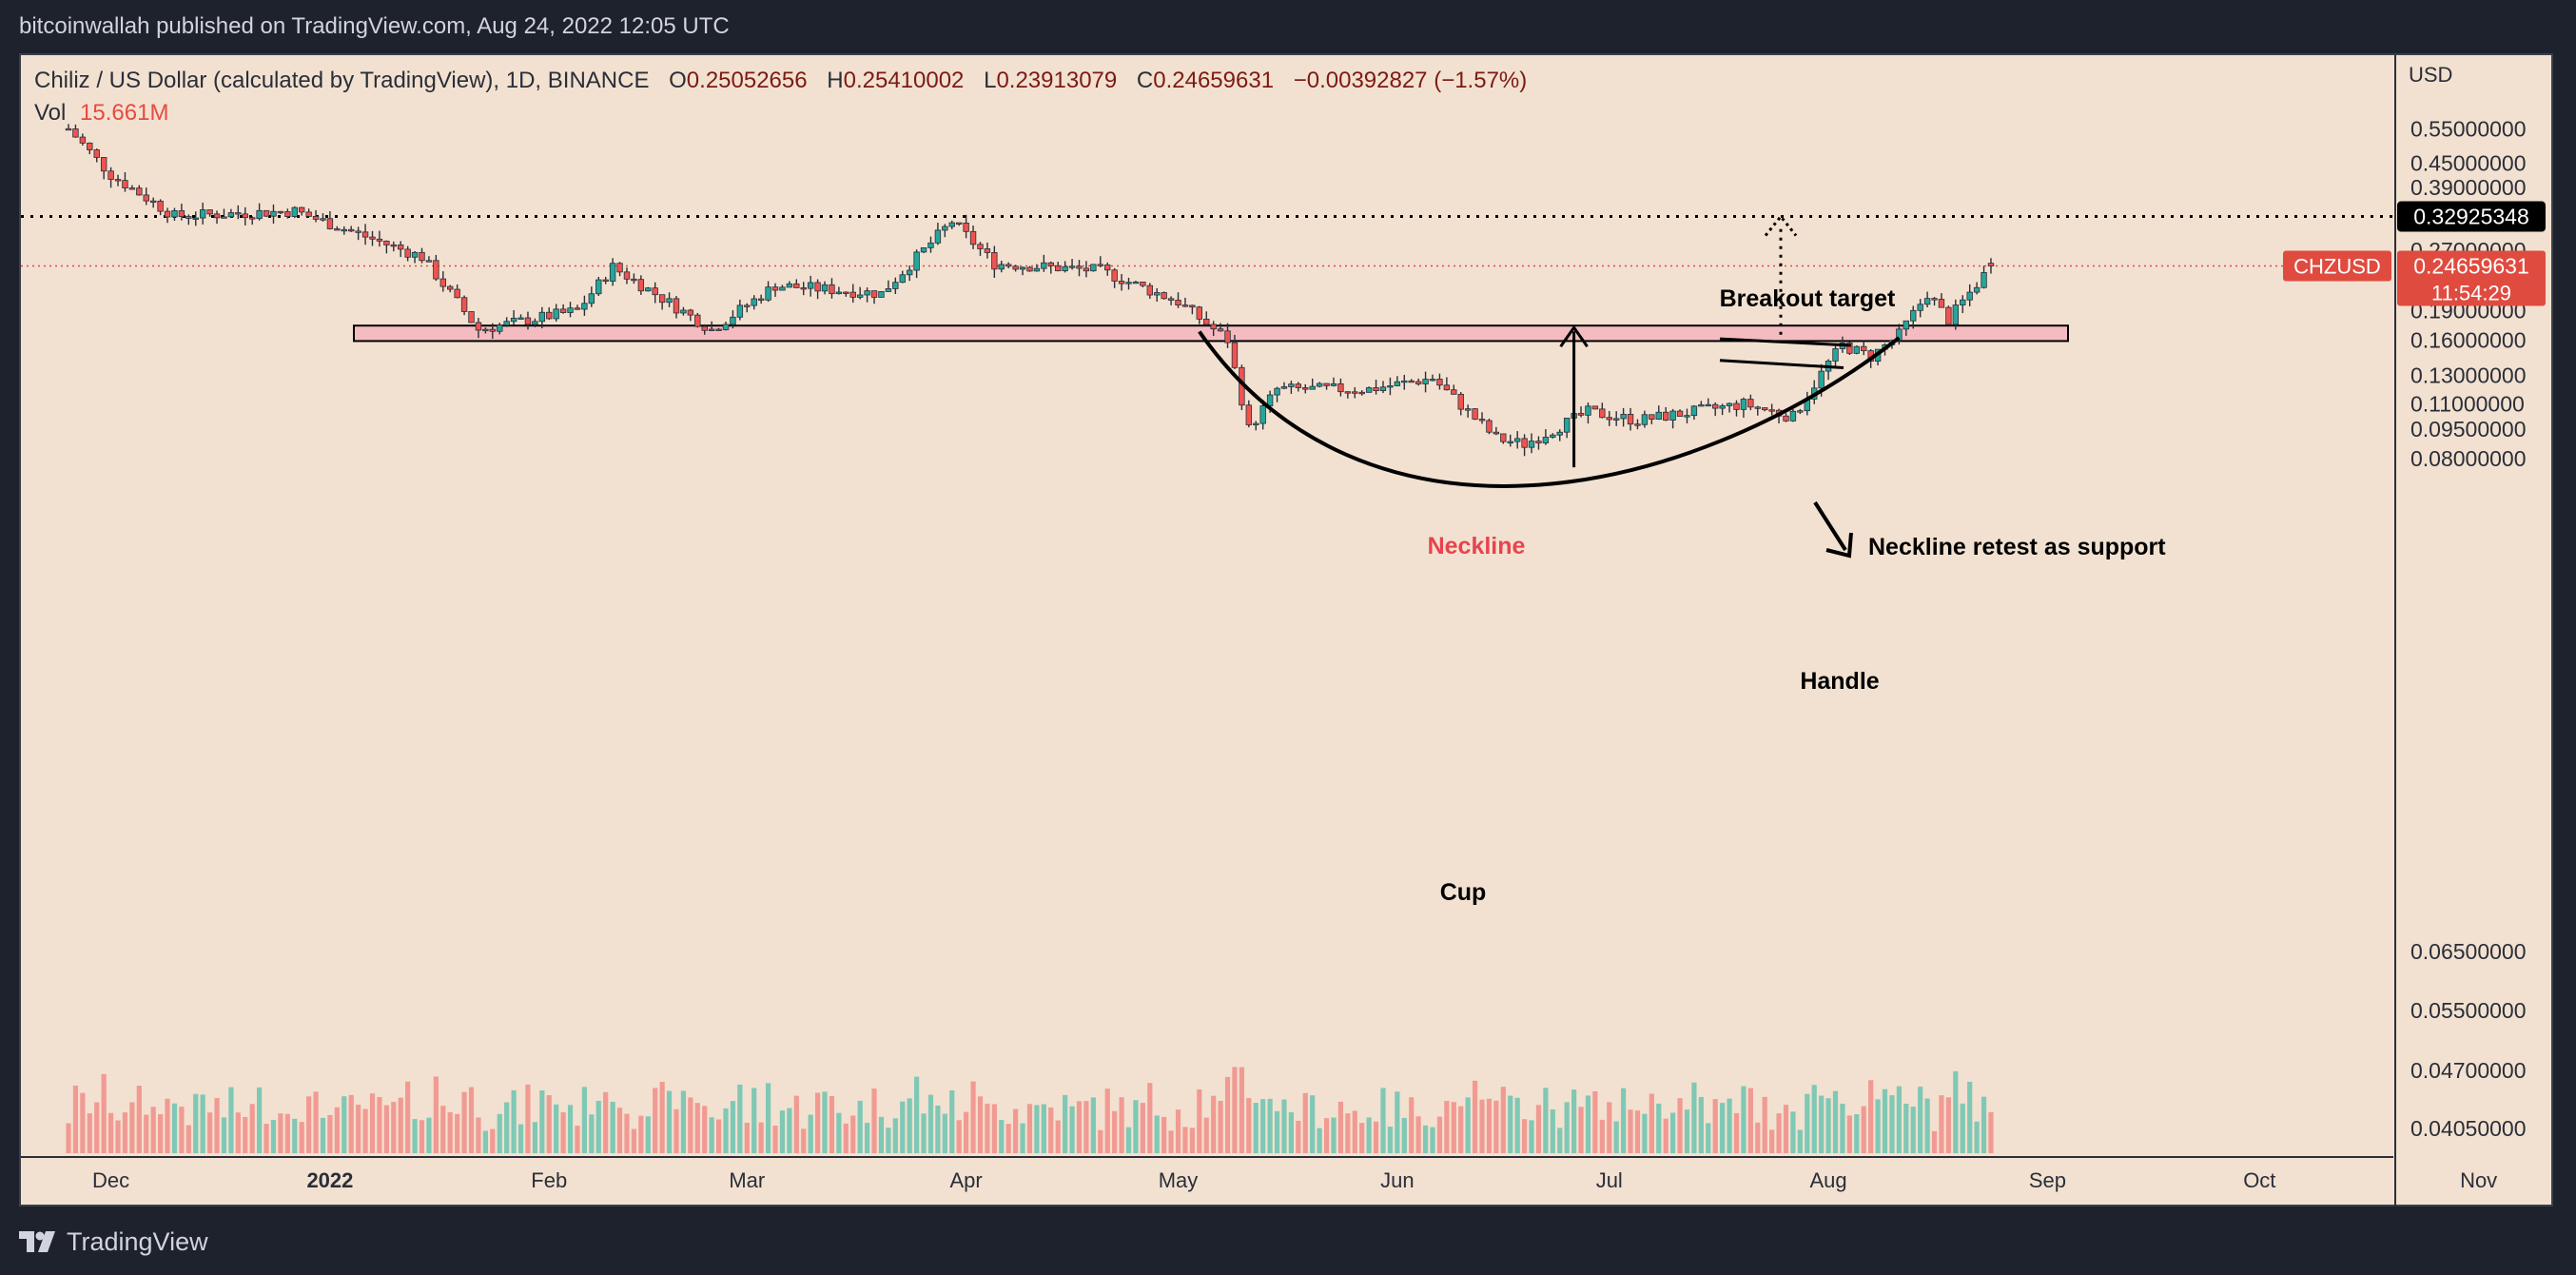 The image size is (2576, 1275). Describe the element at coordinates (2471, 267) in the screenshot. I see `current-price-label: 0.24659631` at that location.